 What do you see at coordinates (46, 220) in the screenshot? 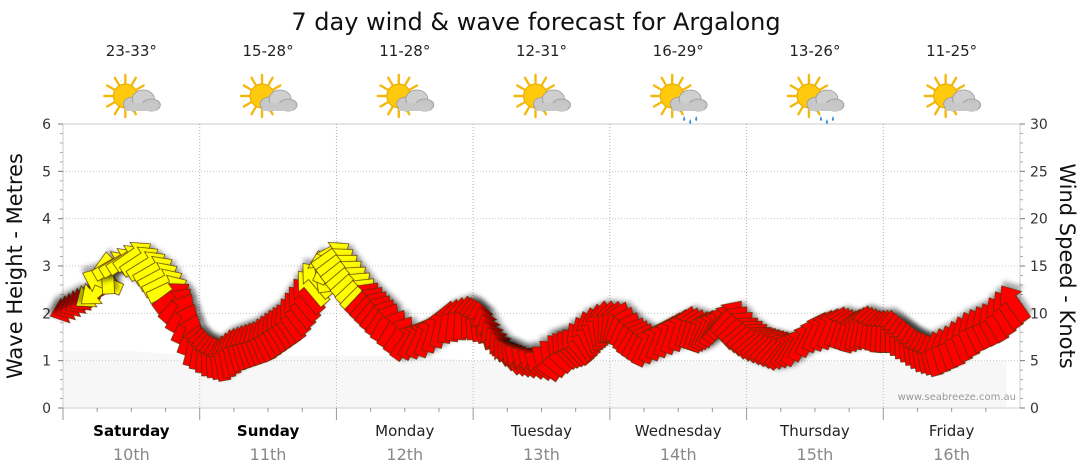
I see `left-tick-label: 4` at bounding box center [46, 220].